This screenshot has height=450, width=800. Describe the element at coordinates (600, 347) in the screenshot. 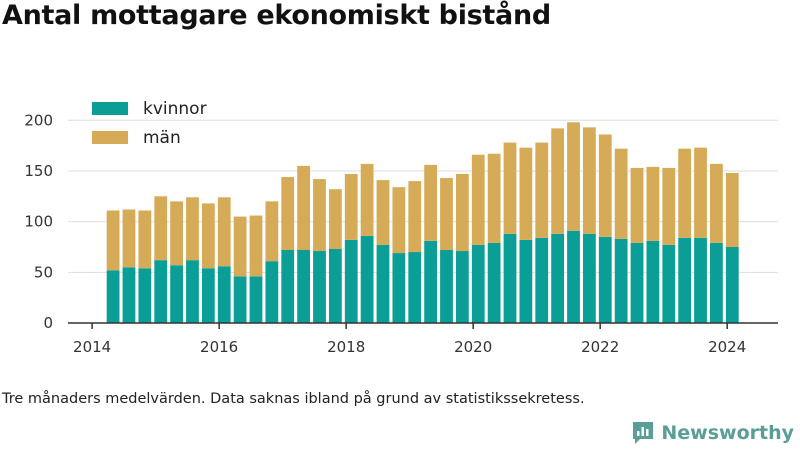

I see `x-tick-label: 2022` at that location.